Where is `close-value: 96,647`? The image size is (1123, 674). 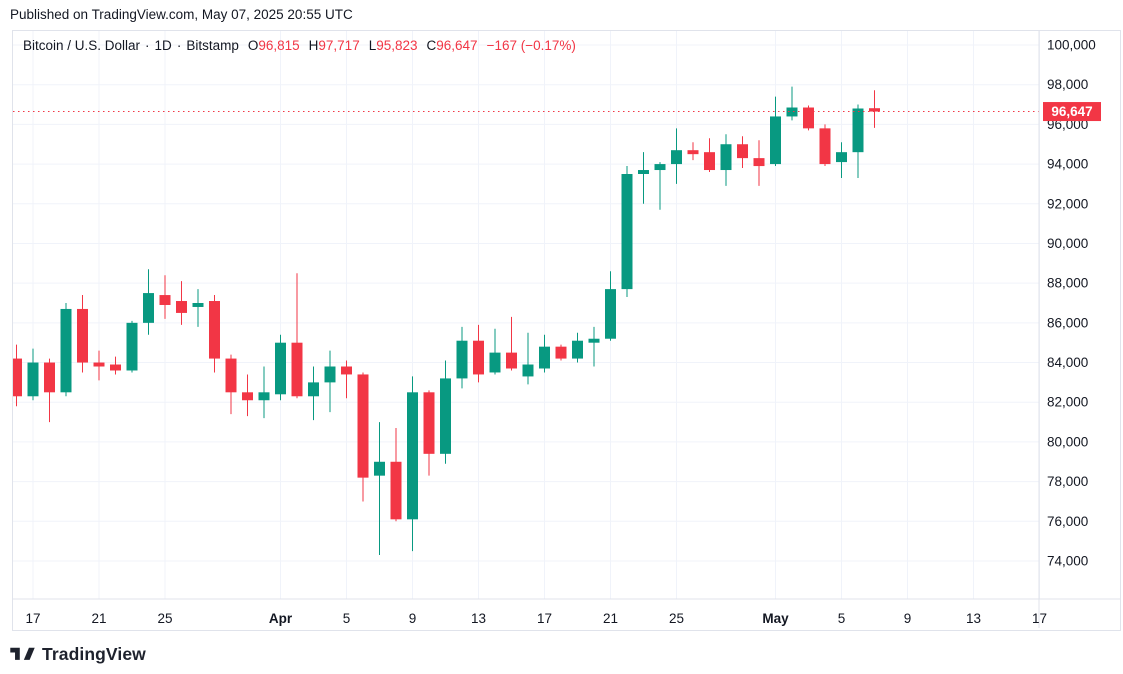
close-value: 96,647 is located at coordinates (457, 45).